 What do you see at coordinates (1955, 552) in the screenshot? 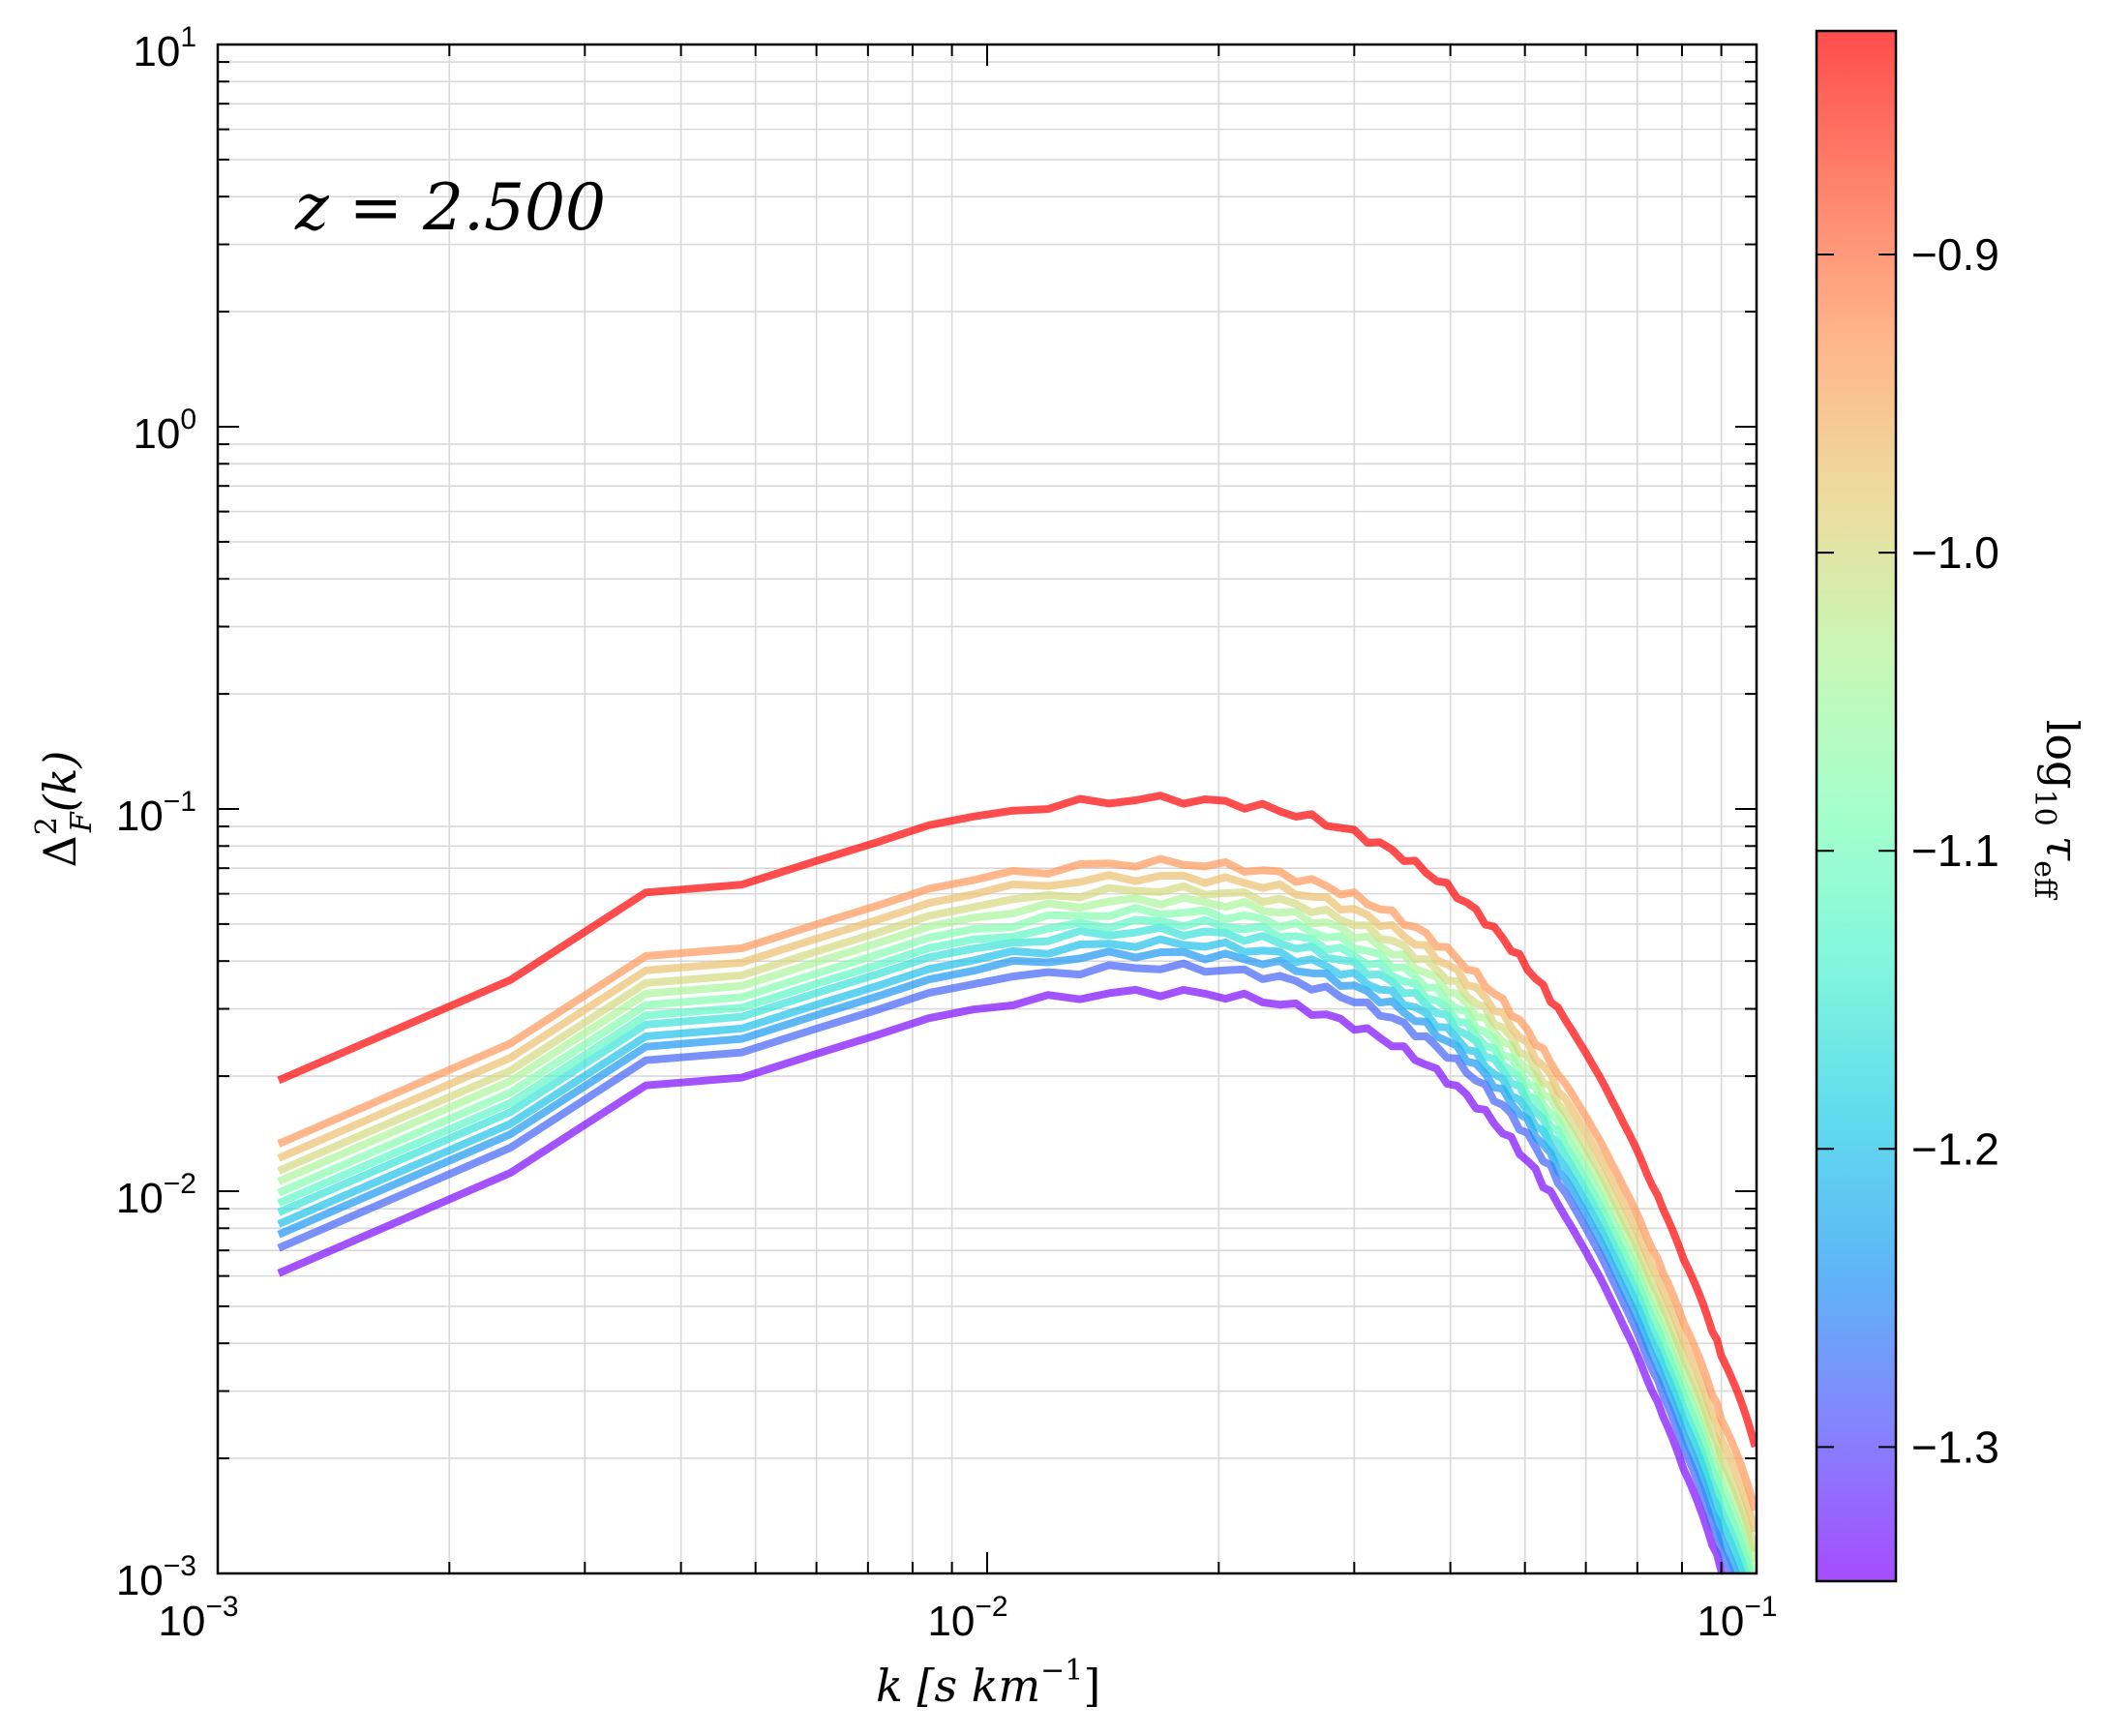
I see `colorbar-tick-label: −1.0` at bounding box center [1955, 552].